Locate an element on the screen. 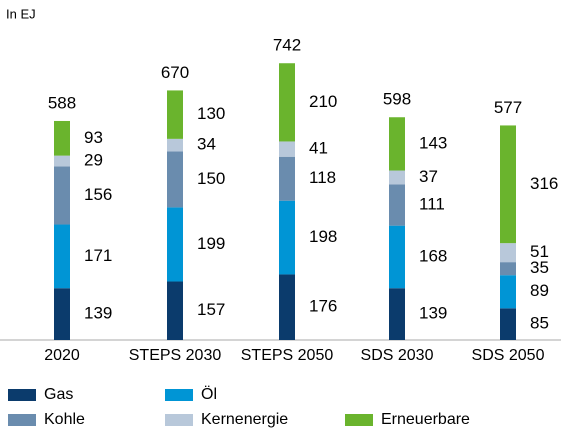  value-label: 34 is located at coordinates (206, 144).